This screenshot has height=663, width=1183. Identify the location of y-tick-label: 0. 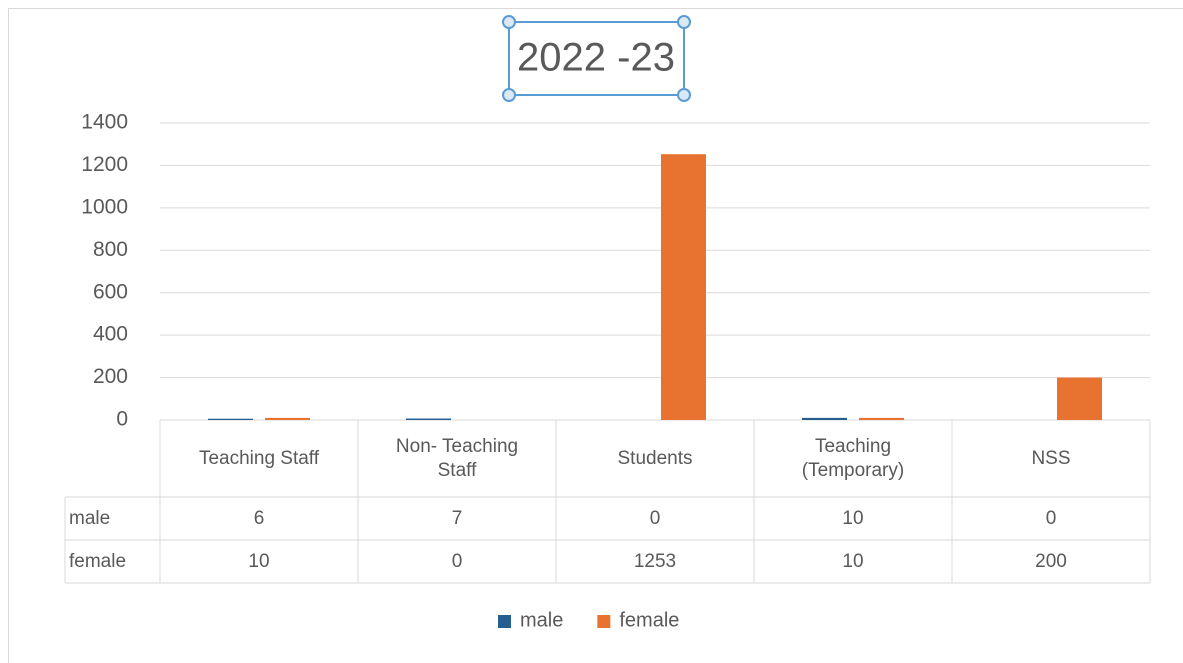
(122, 419).